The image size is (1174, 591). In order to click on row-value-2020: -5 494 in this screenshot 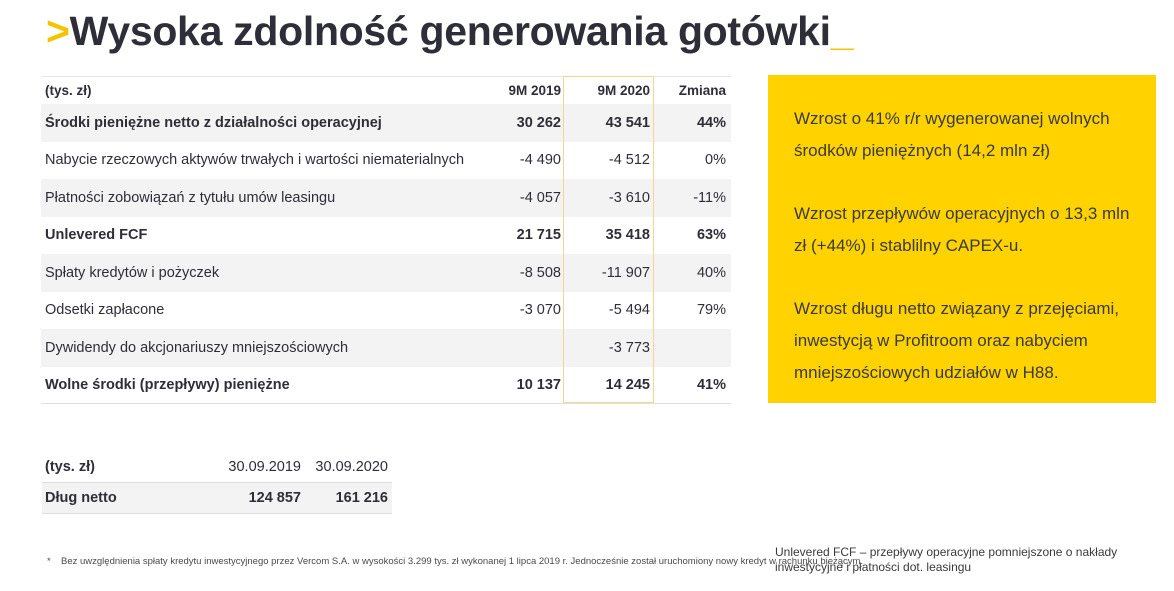, I will do `click(629, 310)`.